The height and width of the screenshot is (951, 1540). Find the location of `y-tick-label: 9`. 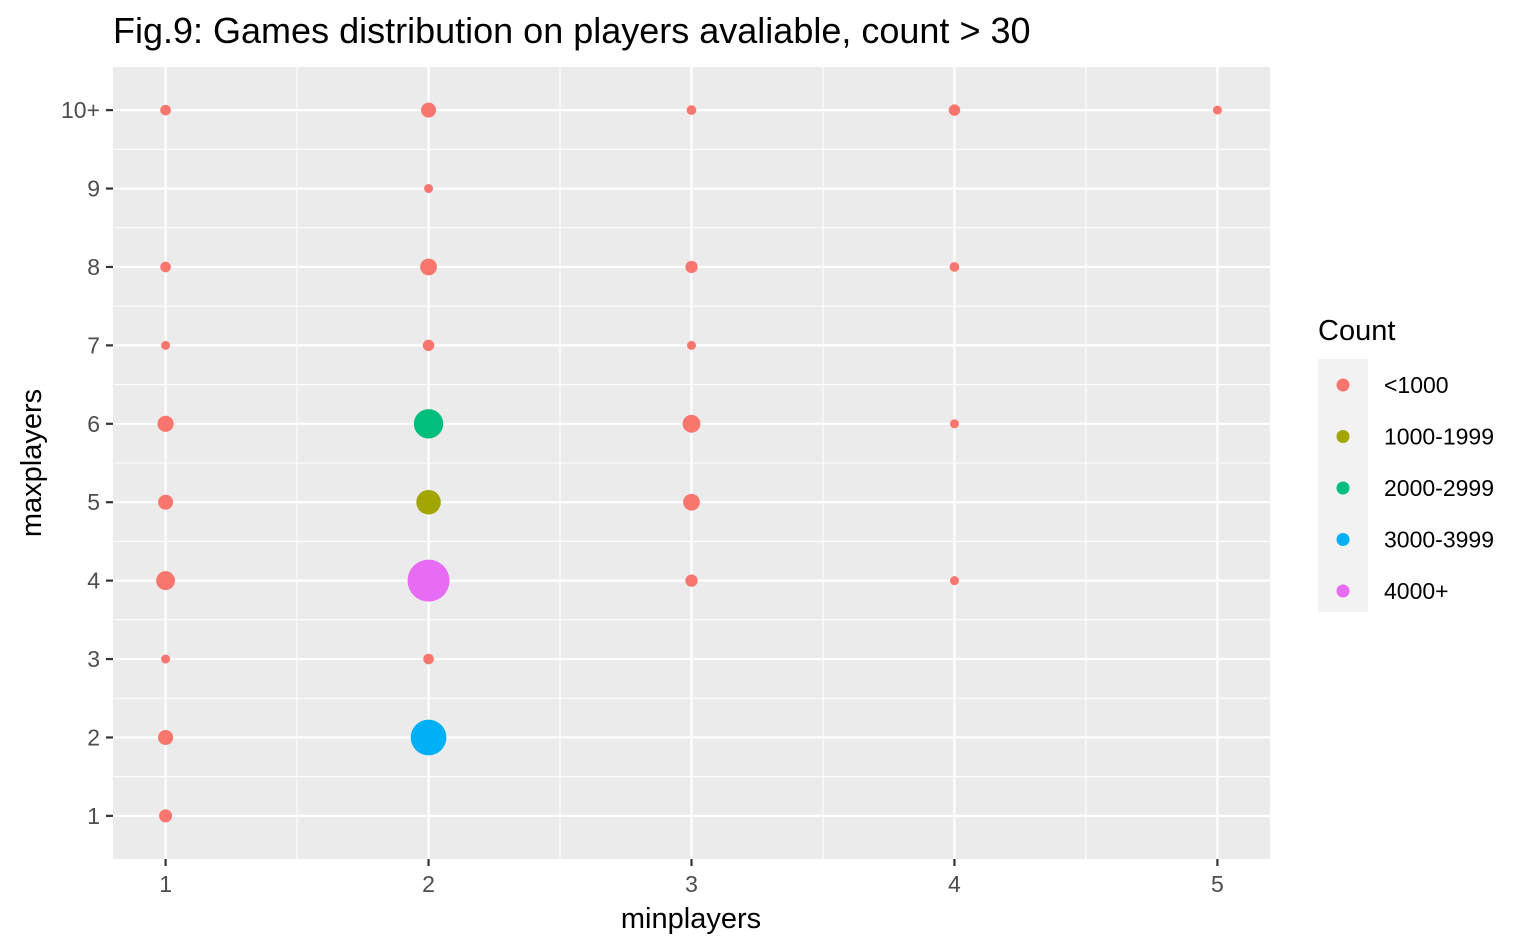

y-tick-label: 9 is located at coordinates (93, 189).